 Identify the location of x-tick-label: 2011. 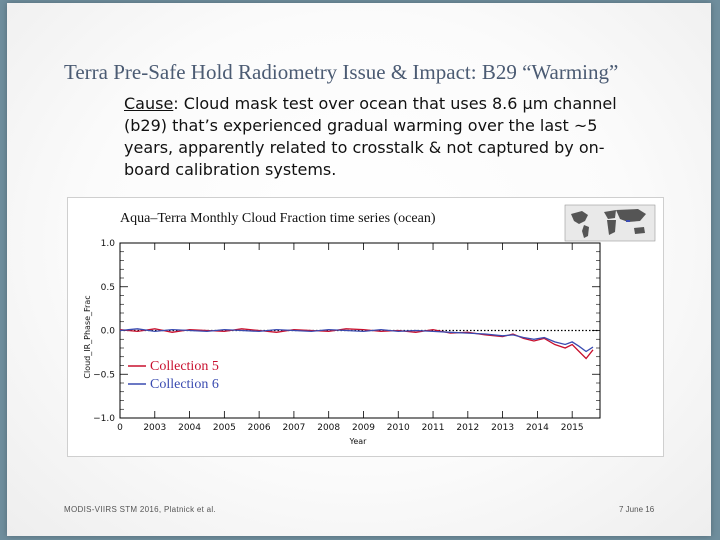
(433, 428).